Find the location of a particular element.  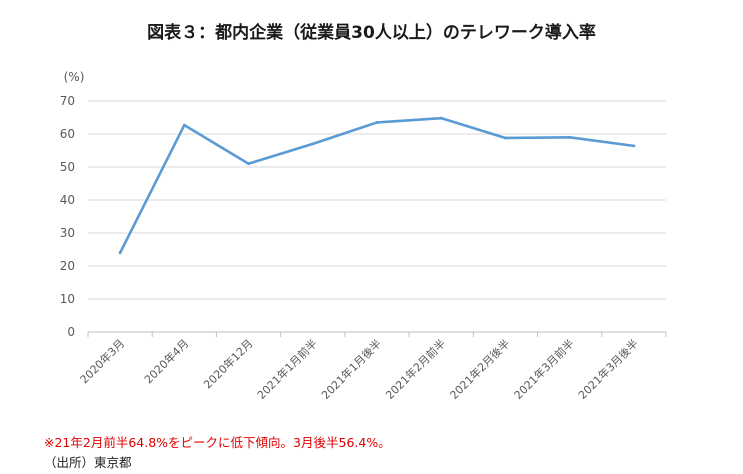

x-tick-label: 2020年3月 is located at coordinates (102, 361).